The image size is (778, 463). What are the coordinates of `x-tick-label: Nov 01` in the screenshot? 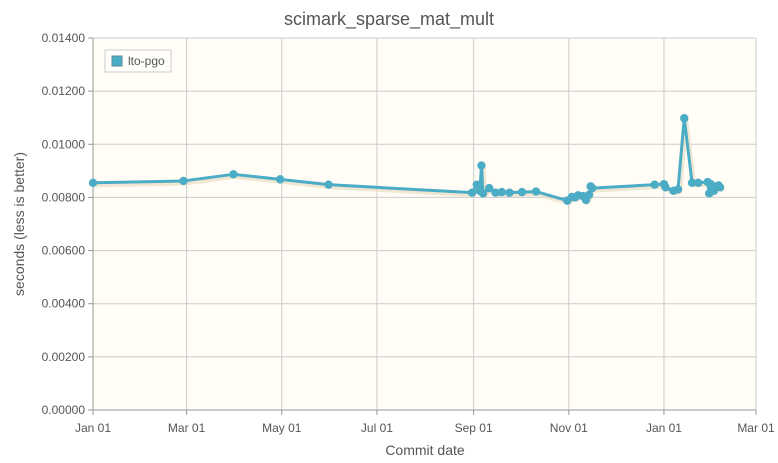 It's located at (569, 428).